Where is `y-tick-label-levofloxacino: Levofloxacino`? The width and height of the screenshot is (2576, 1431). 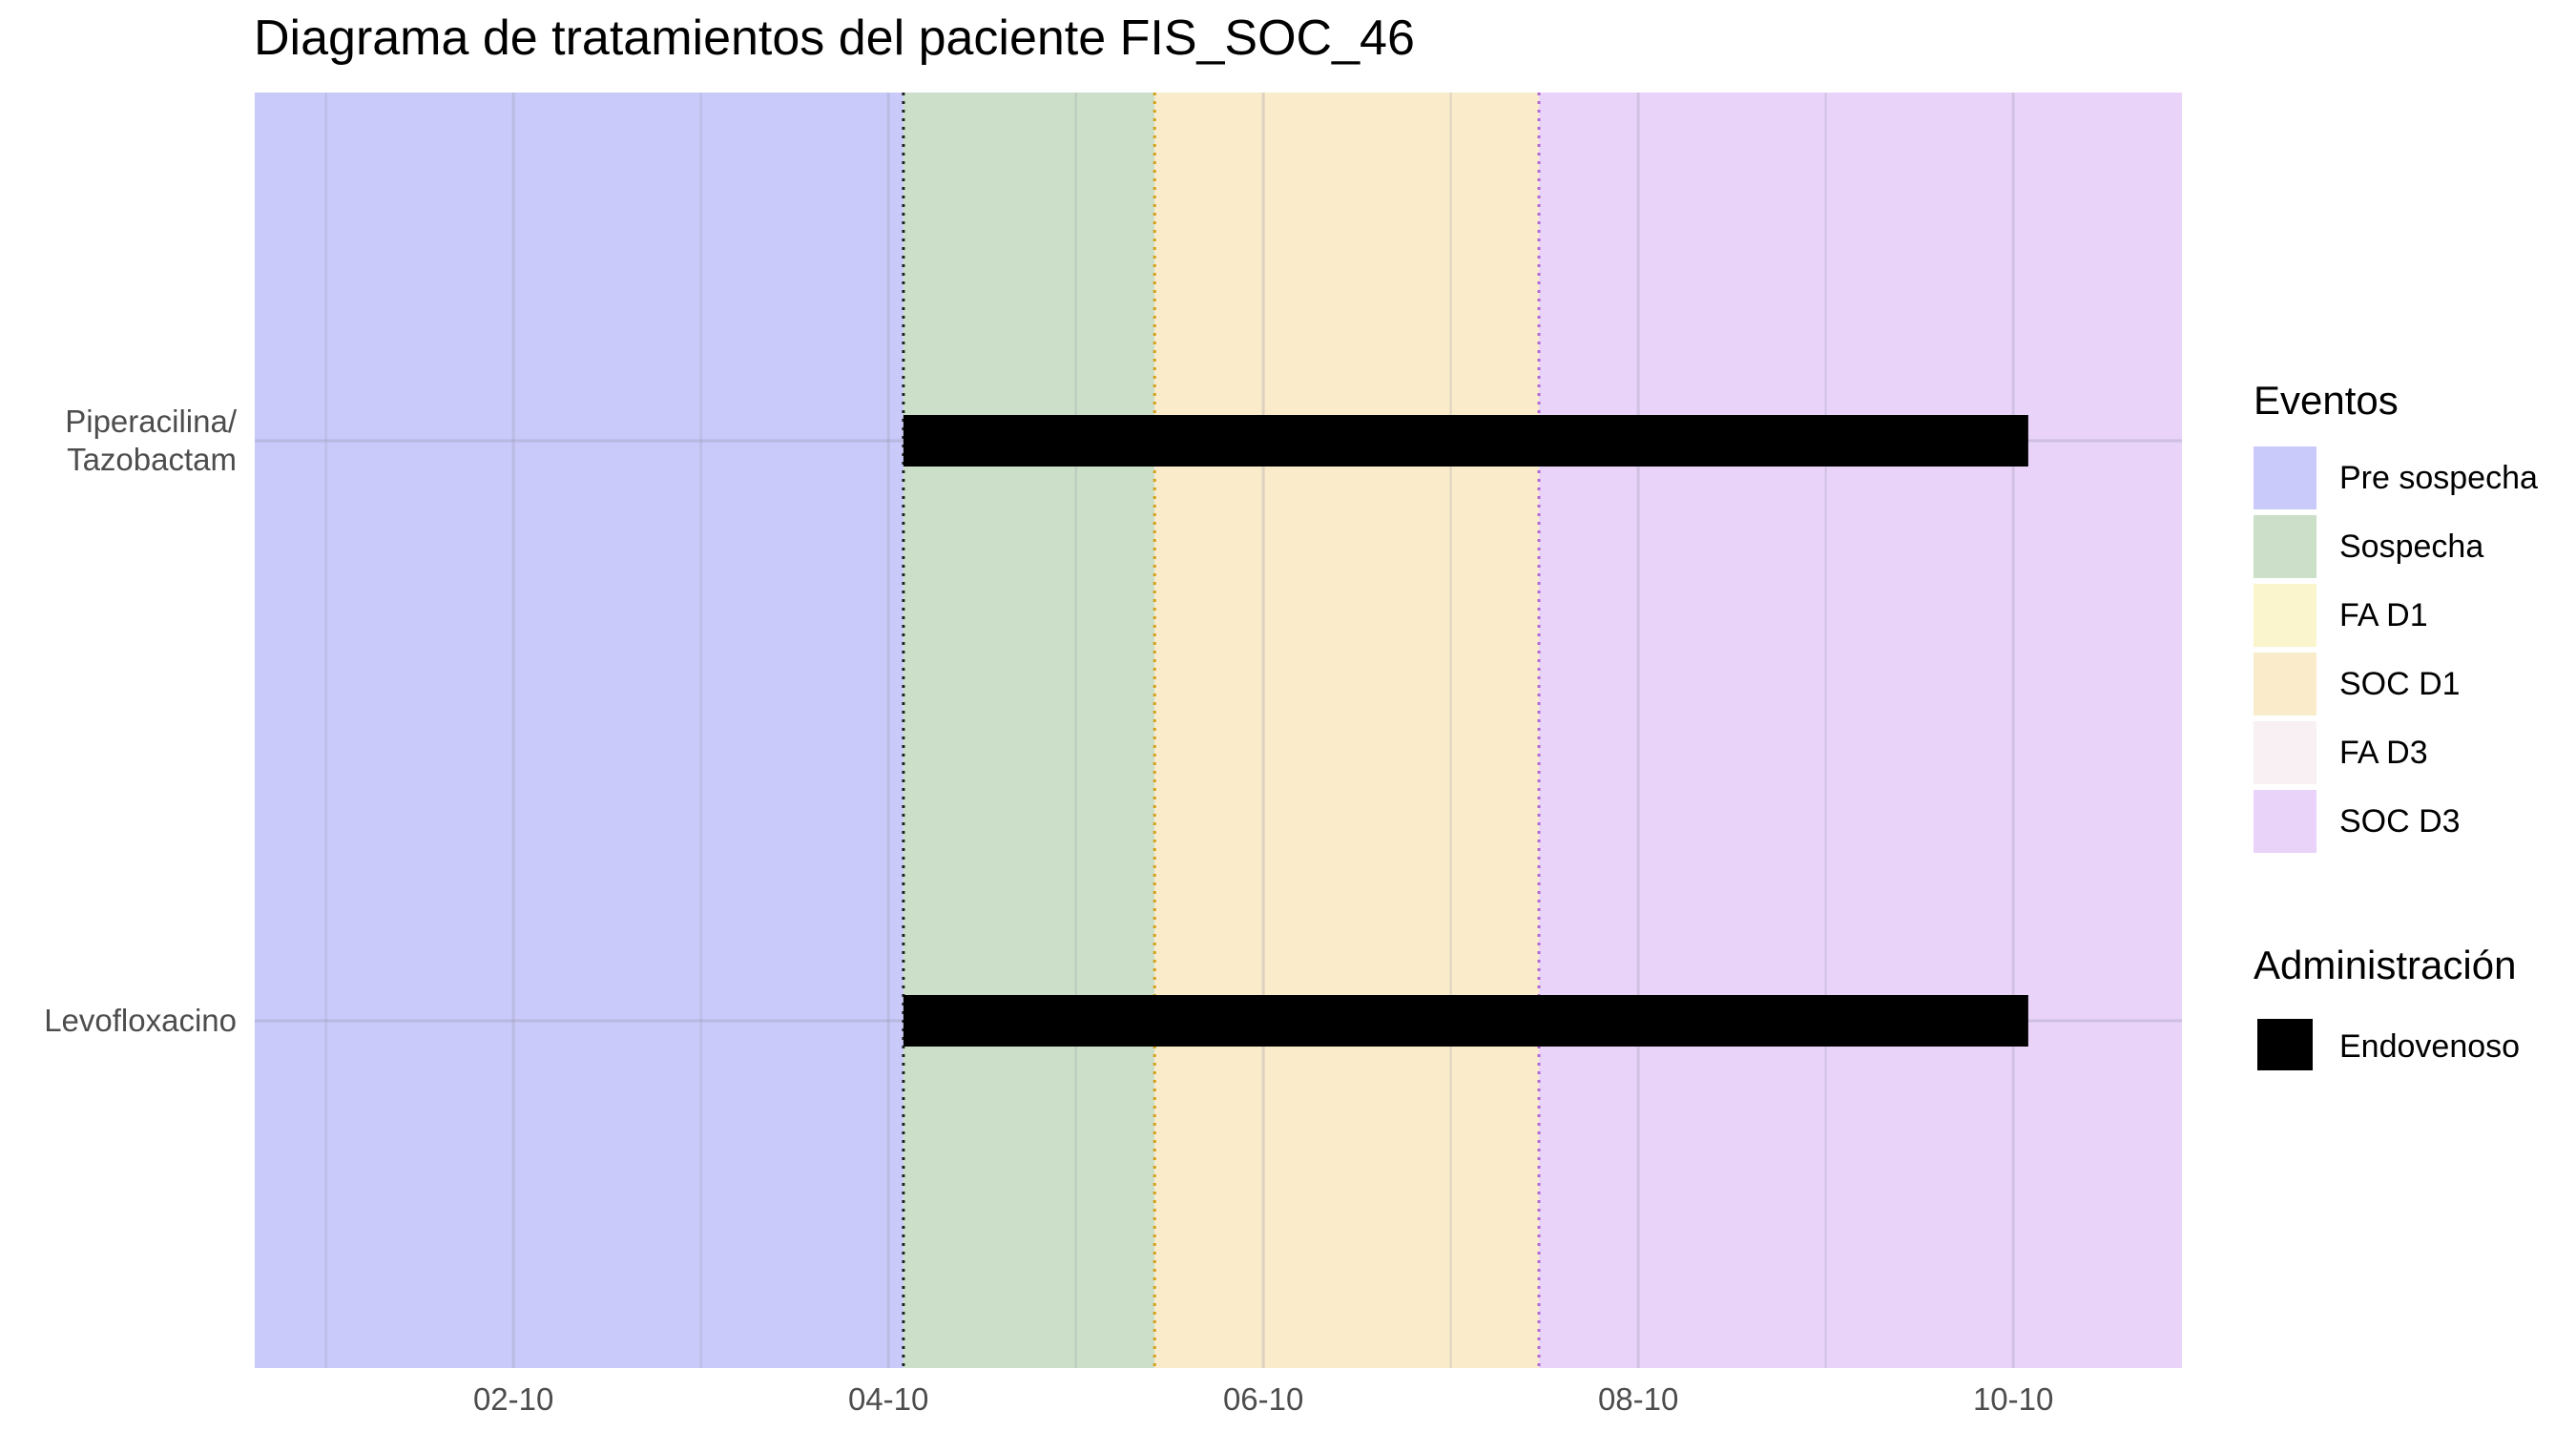
y-tick-label-levofloxacino: Levofloxacino is located at coordinates (140, 1021).